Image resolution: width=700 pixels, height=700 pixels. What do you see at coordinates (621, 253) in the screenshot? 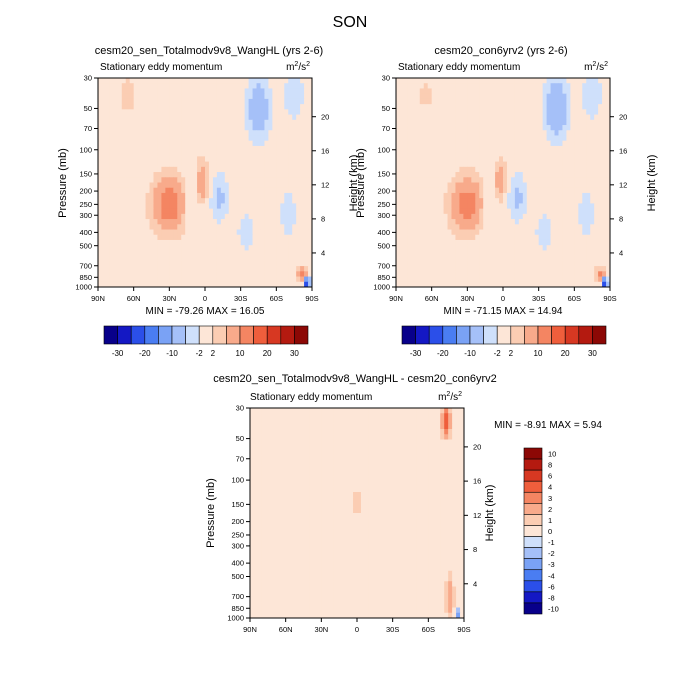
I see `height-tick-label: 4` at bounding box center [621, 253].